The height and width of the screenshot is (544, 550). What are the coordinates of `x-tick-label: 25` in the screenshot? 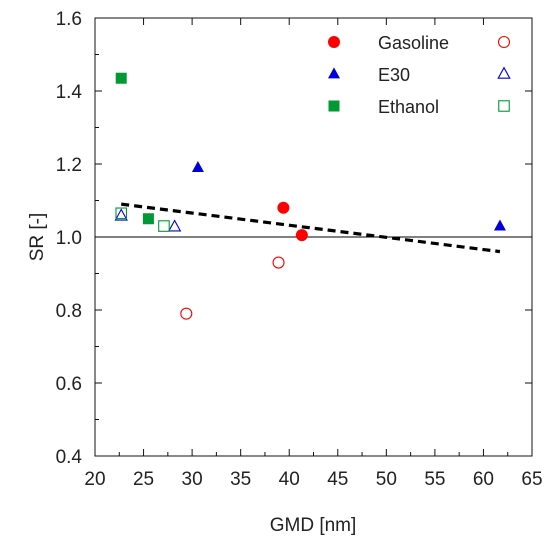 It's located at (143, 479).